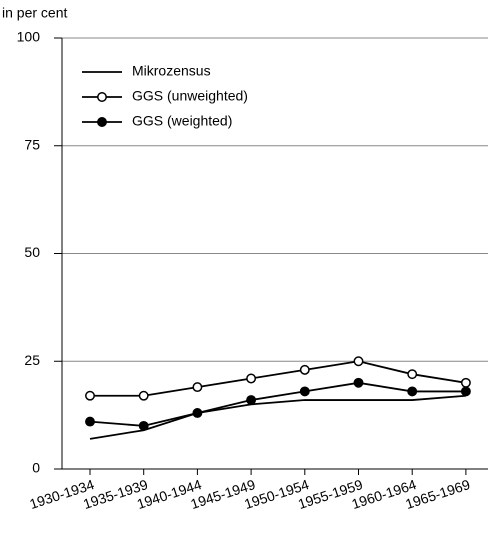  What do you see at coordinates (36, 468) in the screenshot?
I see `y-tick-label: 0` at bounding box center [36, 468].